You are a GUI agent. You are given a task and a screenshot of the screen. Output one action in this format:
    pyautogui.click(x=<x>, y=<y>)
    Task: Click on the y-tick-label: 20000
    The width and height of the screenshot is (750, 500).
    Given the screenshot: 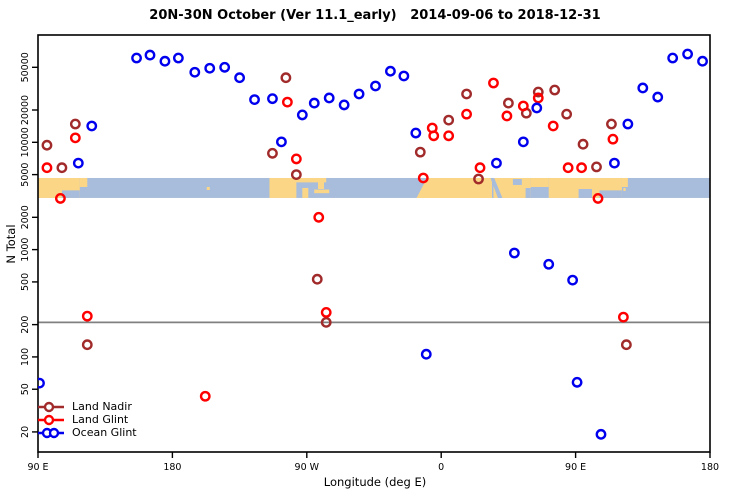 What is the action you would take?
    pyautogui.click(x=25, y=110)
    